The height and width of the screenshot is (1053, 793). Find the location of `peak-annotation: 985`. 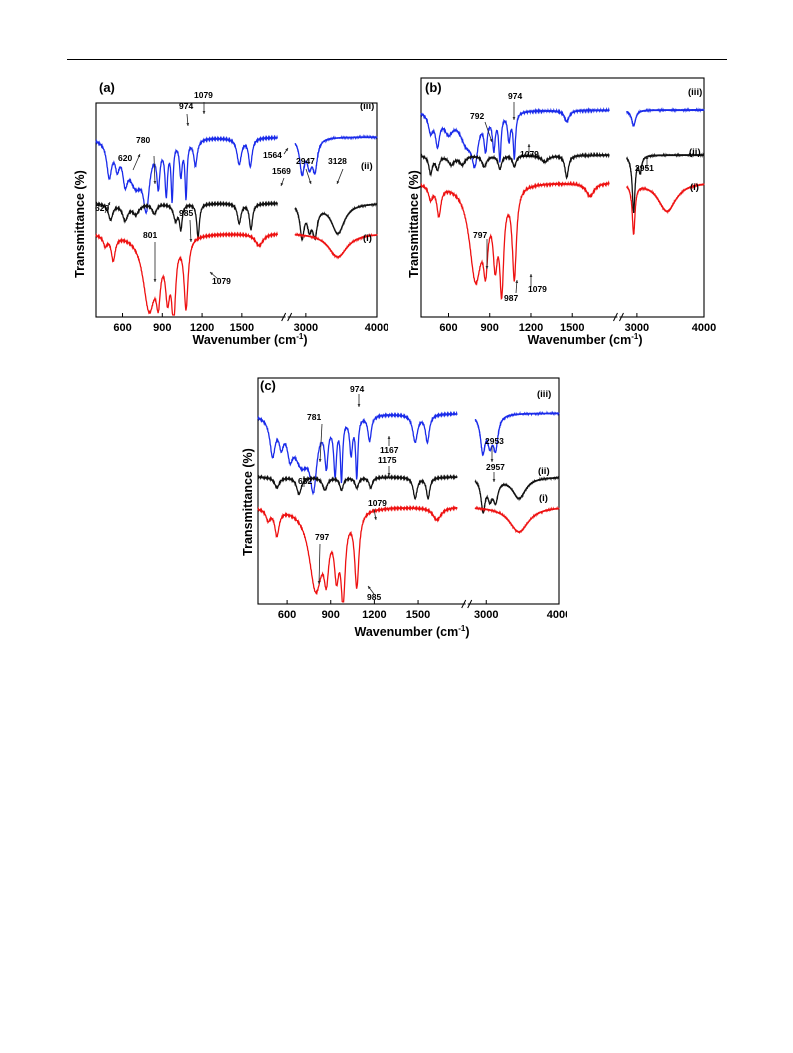

peak-annotation: 985 is located at coordinates (374, 597).